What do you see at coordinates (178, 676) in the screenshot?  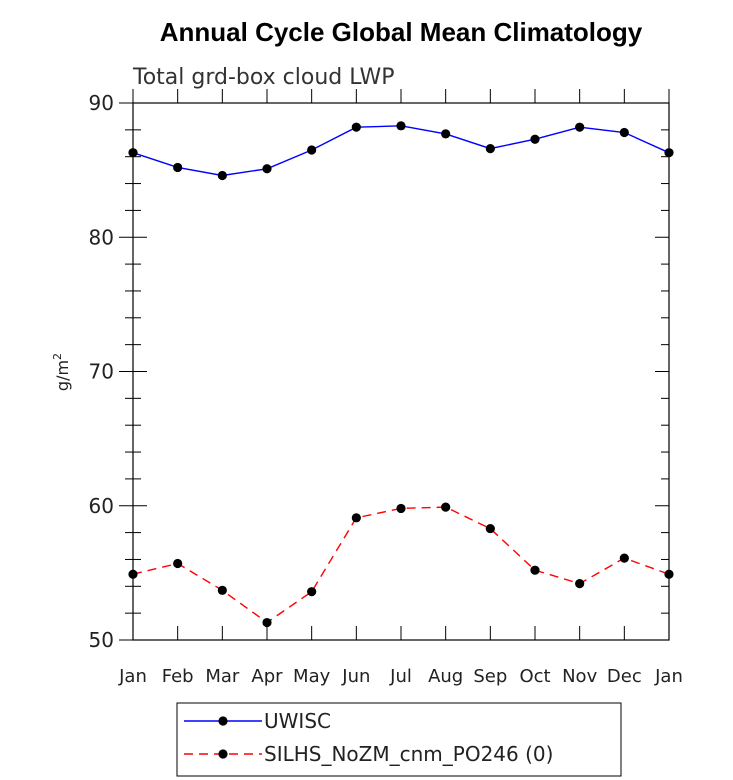 I see `x-tick-label: Feb` at bounding box center [178, 676].